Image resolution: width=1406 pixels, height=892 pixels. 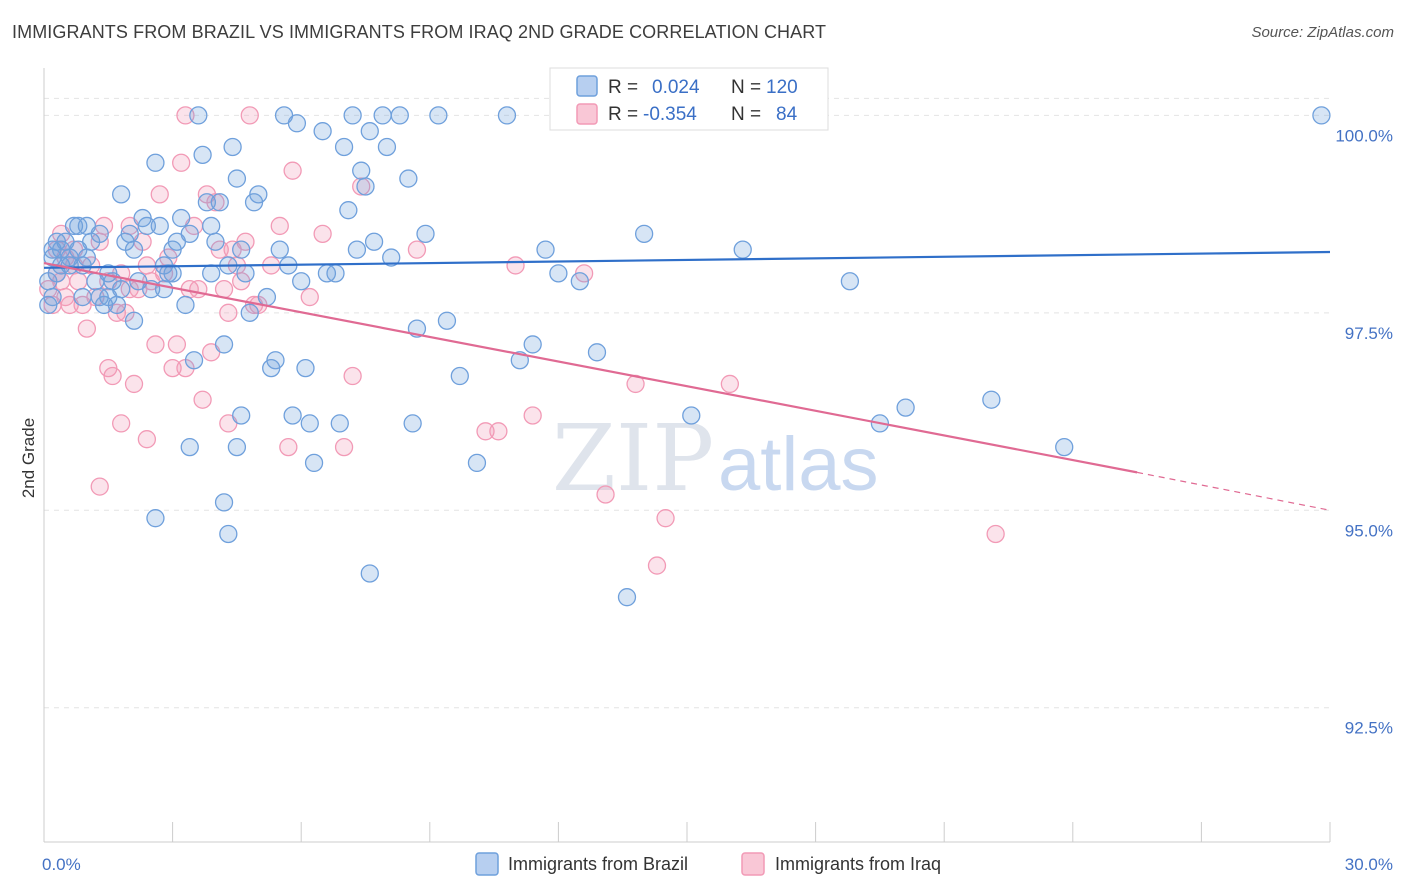 What do you see at coordinates (676, 87) in the screenshot?
I see `legend-brazil-r-value: 0.024` at bounding box center [676, 87].